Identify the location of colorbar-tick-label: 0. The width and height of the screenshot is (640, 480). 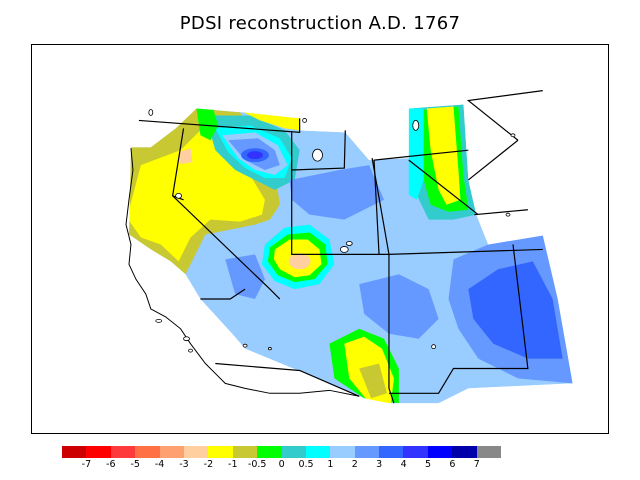
(282, 464).